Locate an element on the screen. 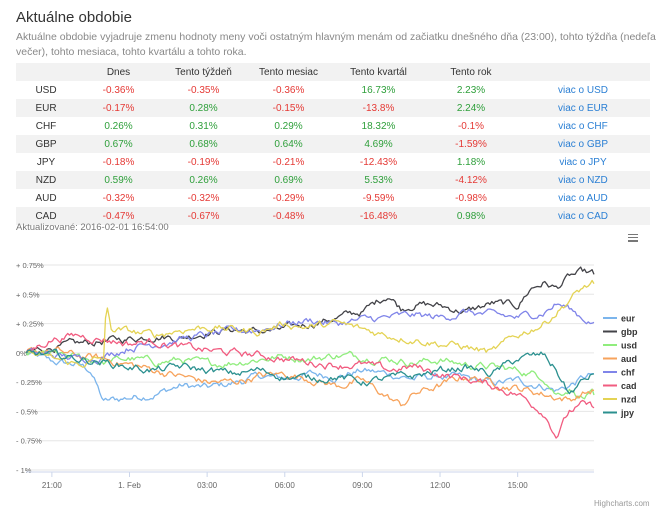  change-value: 2.24% is located at coordinates (471, 108).